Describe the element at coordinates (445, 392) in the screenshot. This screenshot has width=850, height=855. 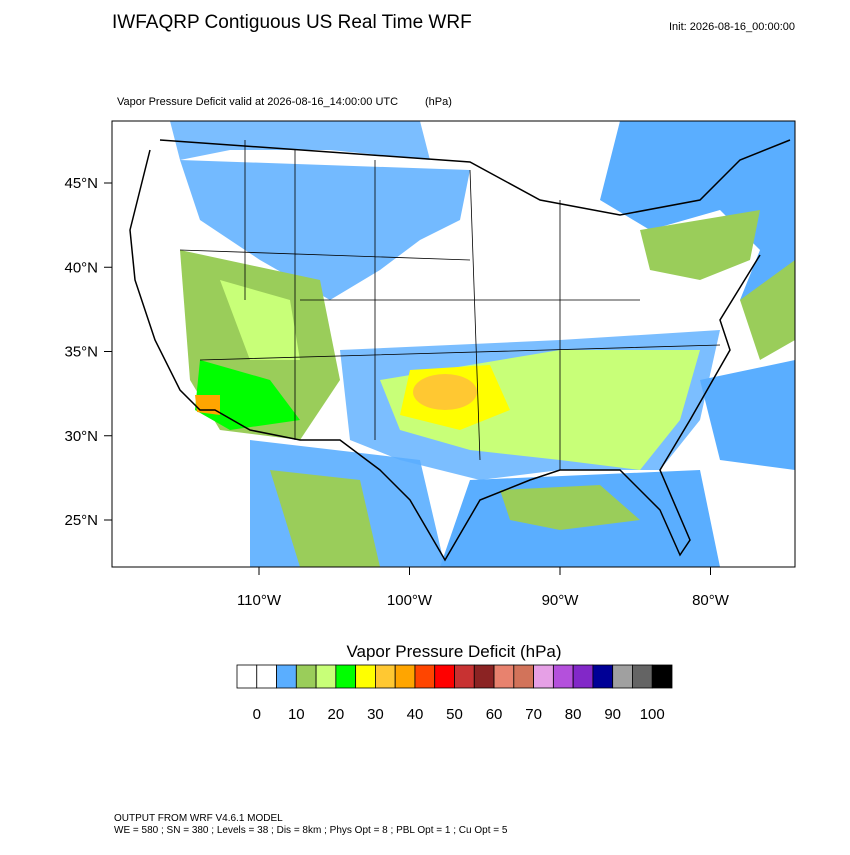
I see `oklahoma-core` at that location.